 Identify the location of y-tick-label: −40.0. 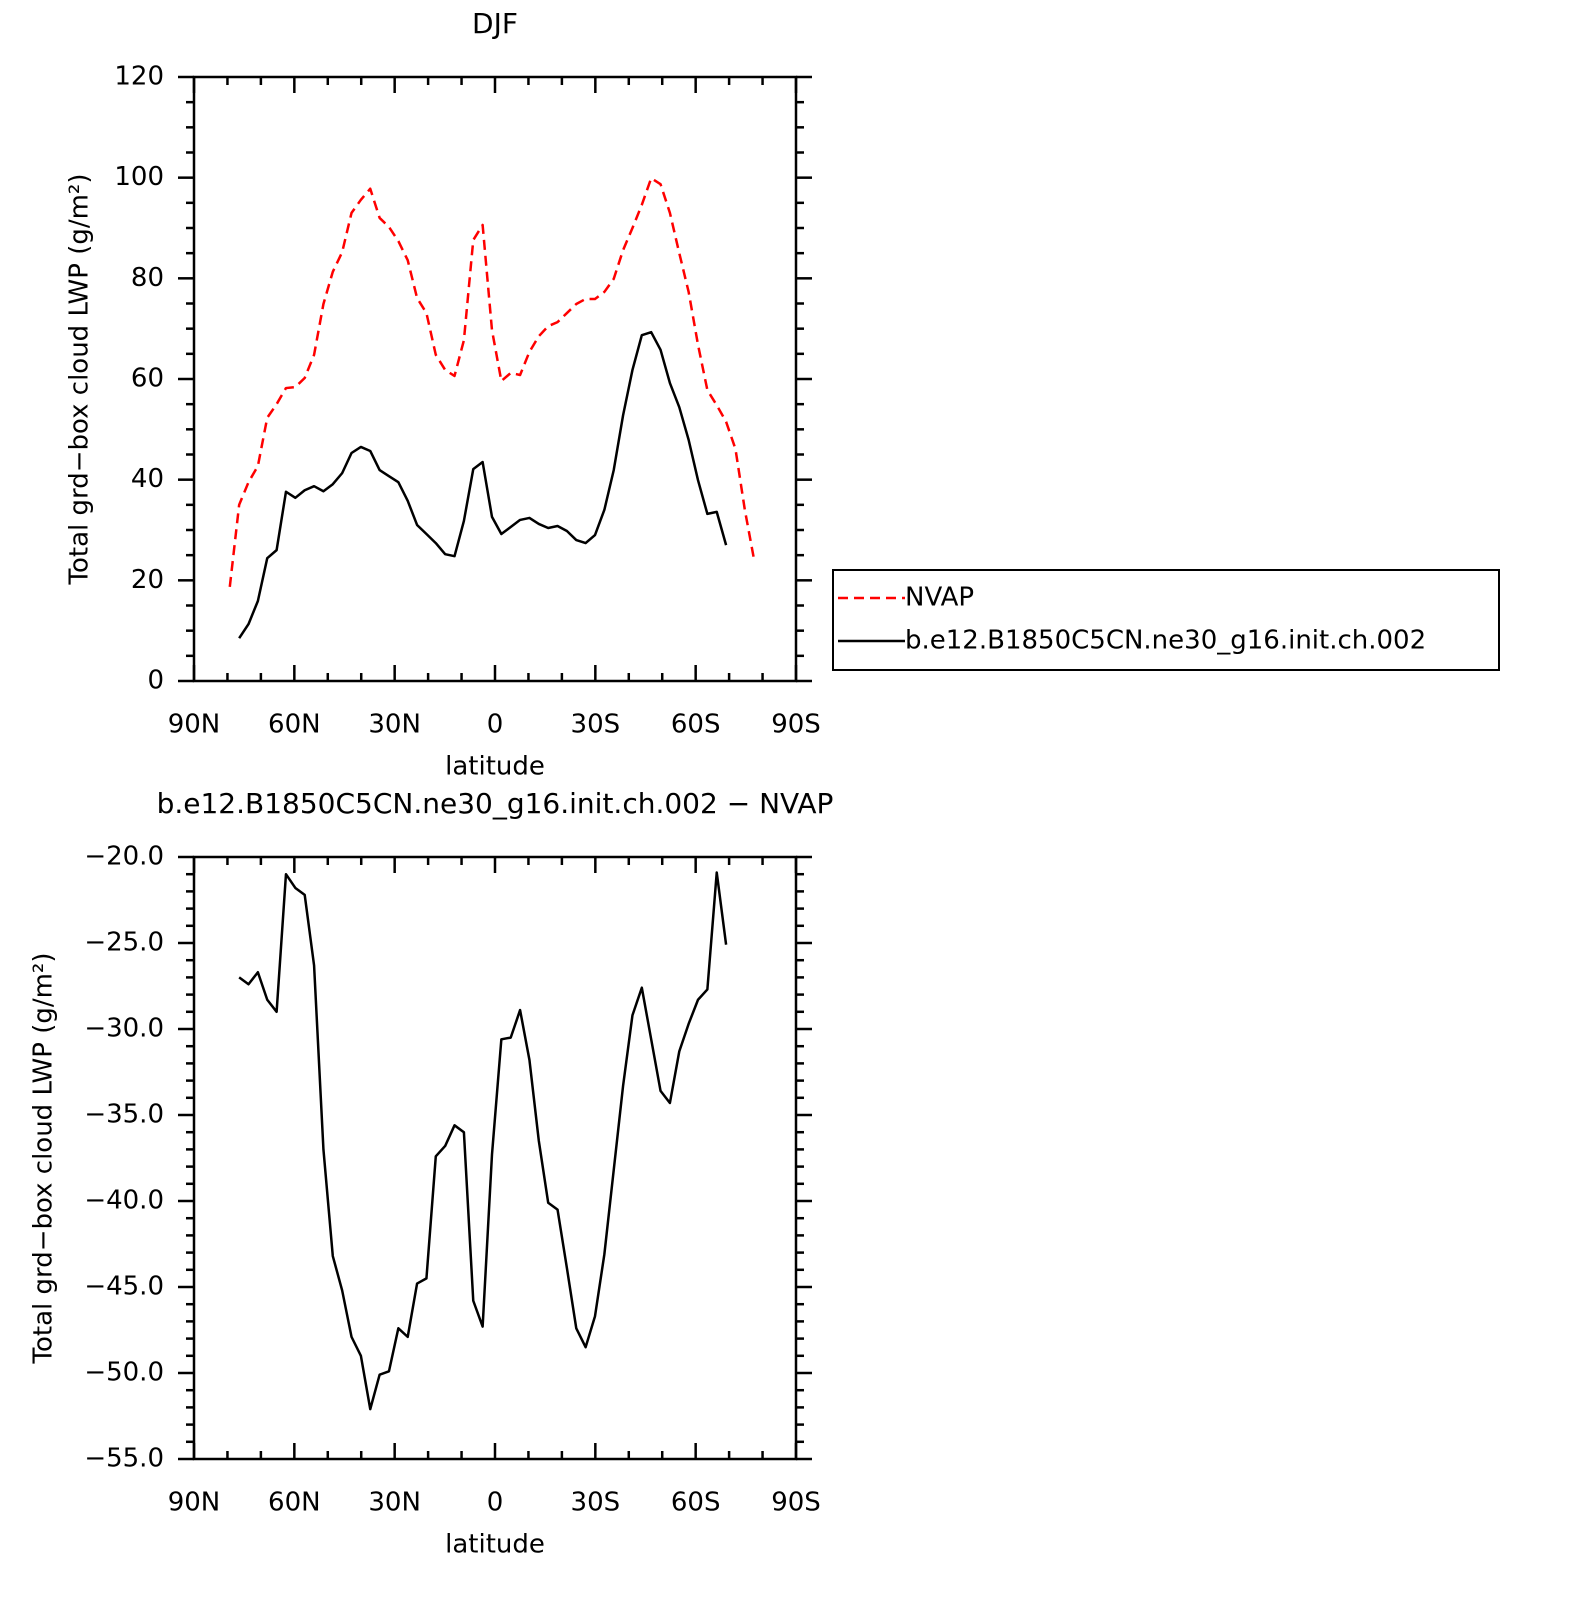
(124, 1201).